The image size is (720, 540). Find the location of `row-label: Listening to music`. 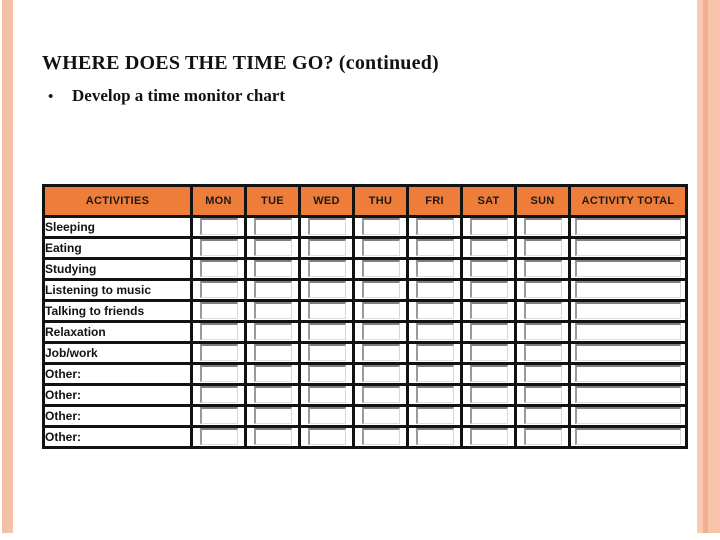

row-label: Listening to music is located at coordinates (117, 290).